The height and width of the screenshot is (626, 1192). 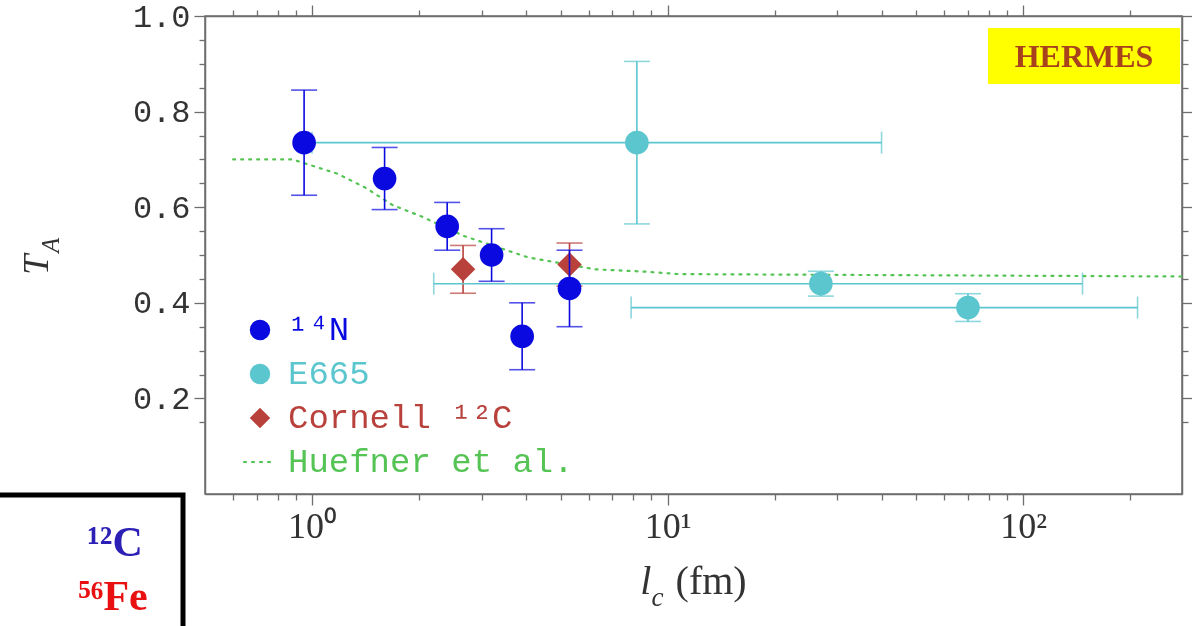 What do you see at coordinates (161, 305) in the screenshot?
I see `y-tick-label: 0.4` at bounding box center [161, 305].